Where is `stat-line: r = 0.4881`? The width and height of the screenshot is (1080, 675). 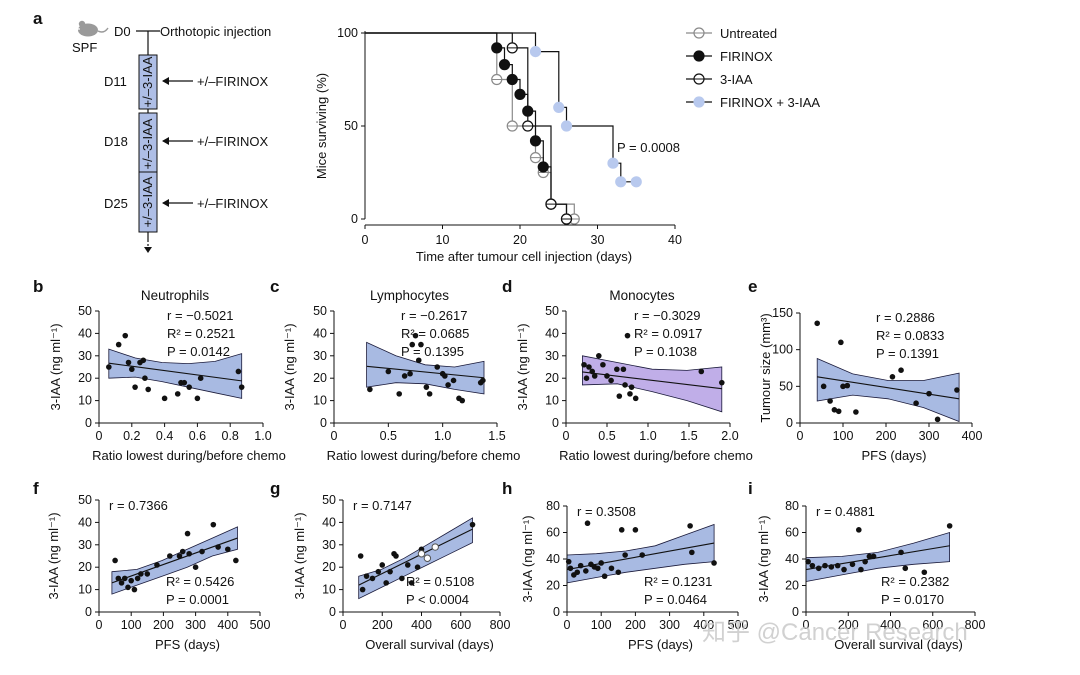 stat-line: r = 0.4881 is located at coordinates (845, 511).